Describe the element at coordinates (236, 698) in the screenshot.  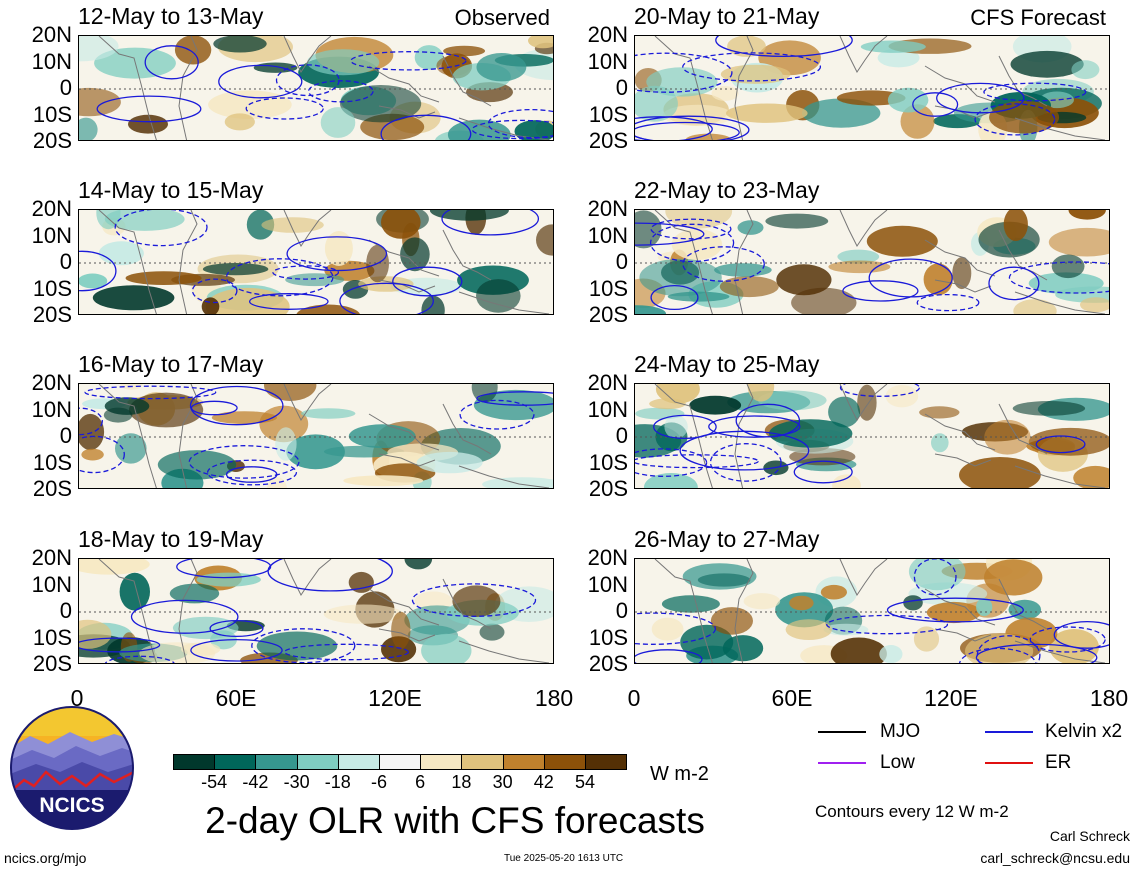
I see `lon-label-60e-left: 60E` at that location.